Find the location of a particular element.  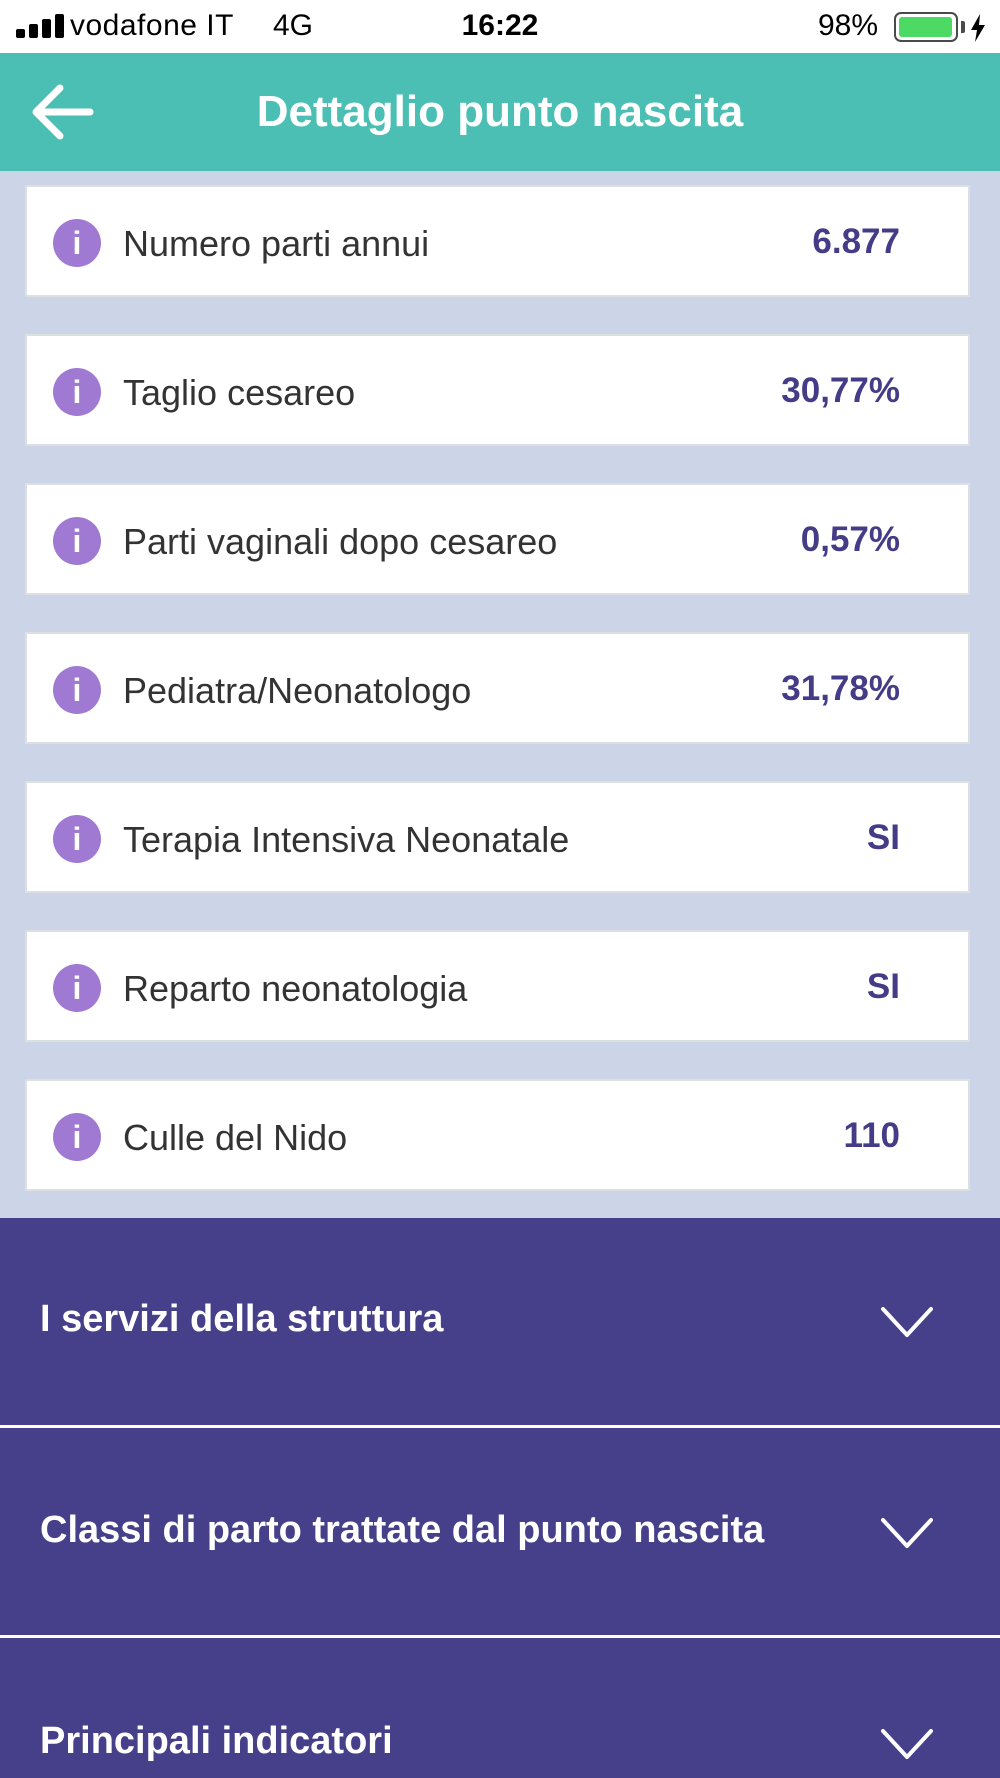

page-title: Dettaglio punto nascita is located at coordinates (500, 111).